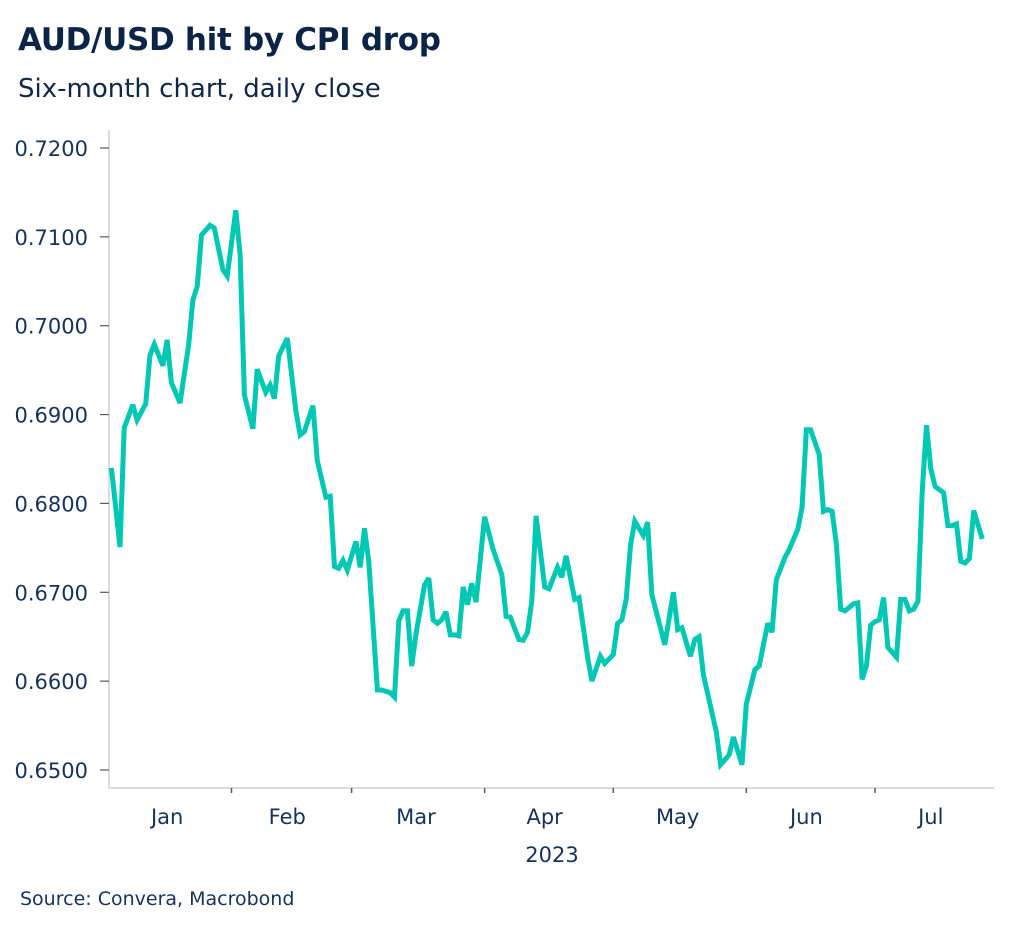  I want to click on x-axis: Jan Feb Mar Apr May Jun Jul, so click(551, 808).